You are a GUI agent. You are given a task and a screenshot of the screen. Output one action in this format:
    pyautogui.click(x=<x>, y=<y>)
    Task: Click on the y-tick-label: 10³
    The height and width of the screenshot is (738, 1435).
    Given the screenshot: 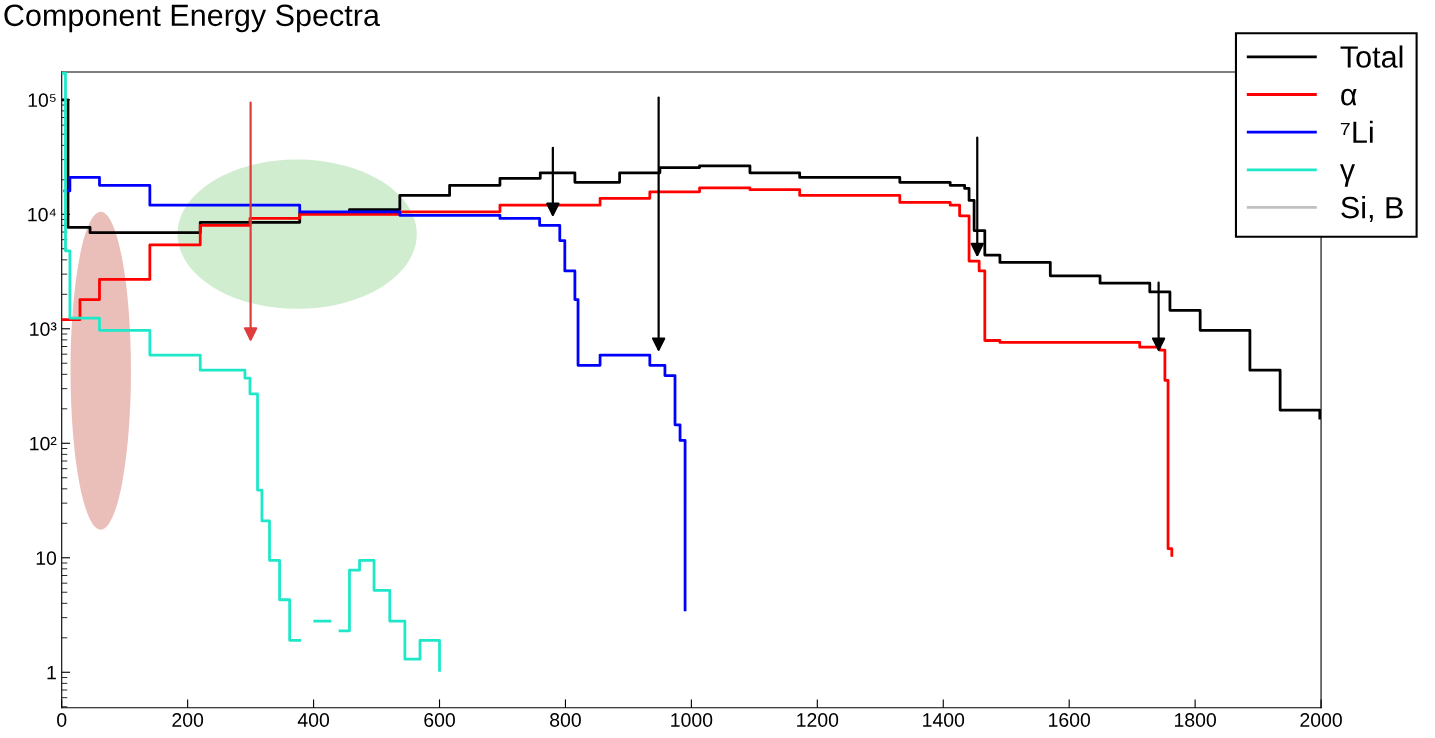 What is the action you would take?
    pyautogui.click(x=43, y=329)
    